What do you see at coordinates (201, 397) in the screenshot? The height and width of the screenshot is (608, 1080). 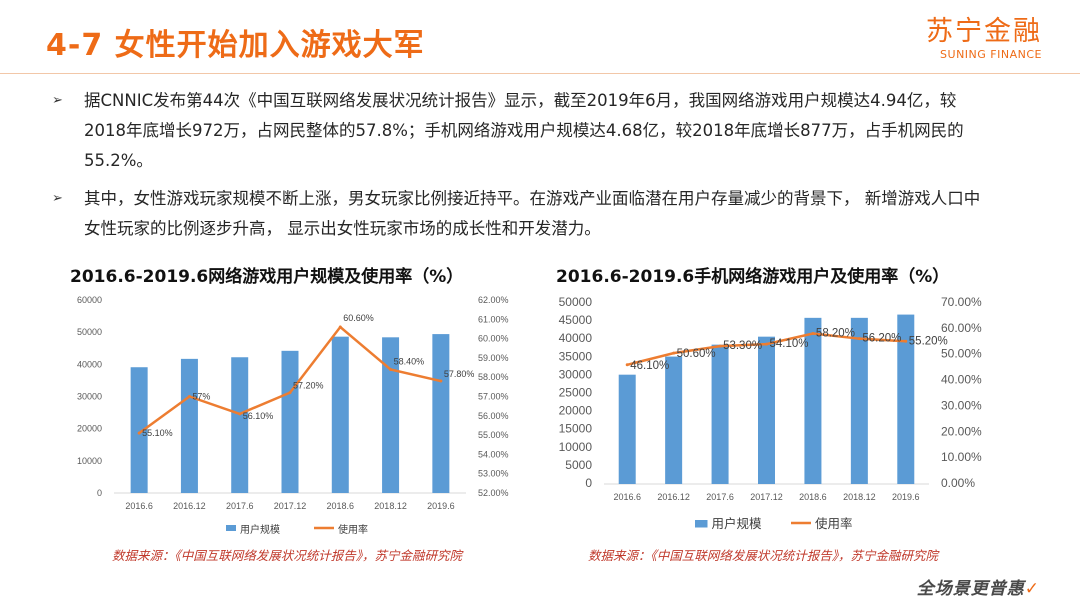 I see `data-label: 57%` at bounding box center [201, 397].